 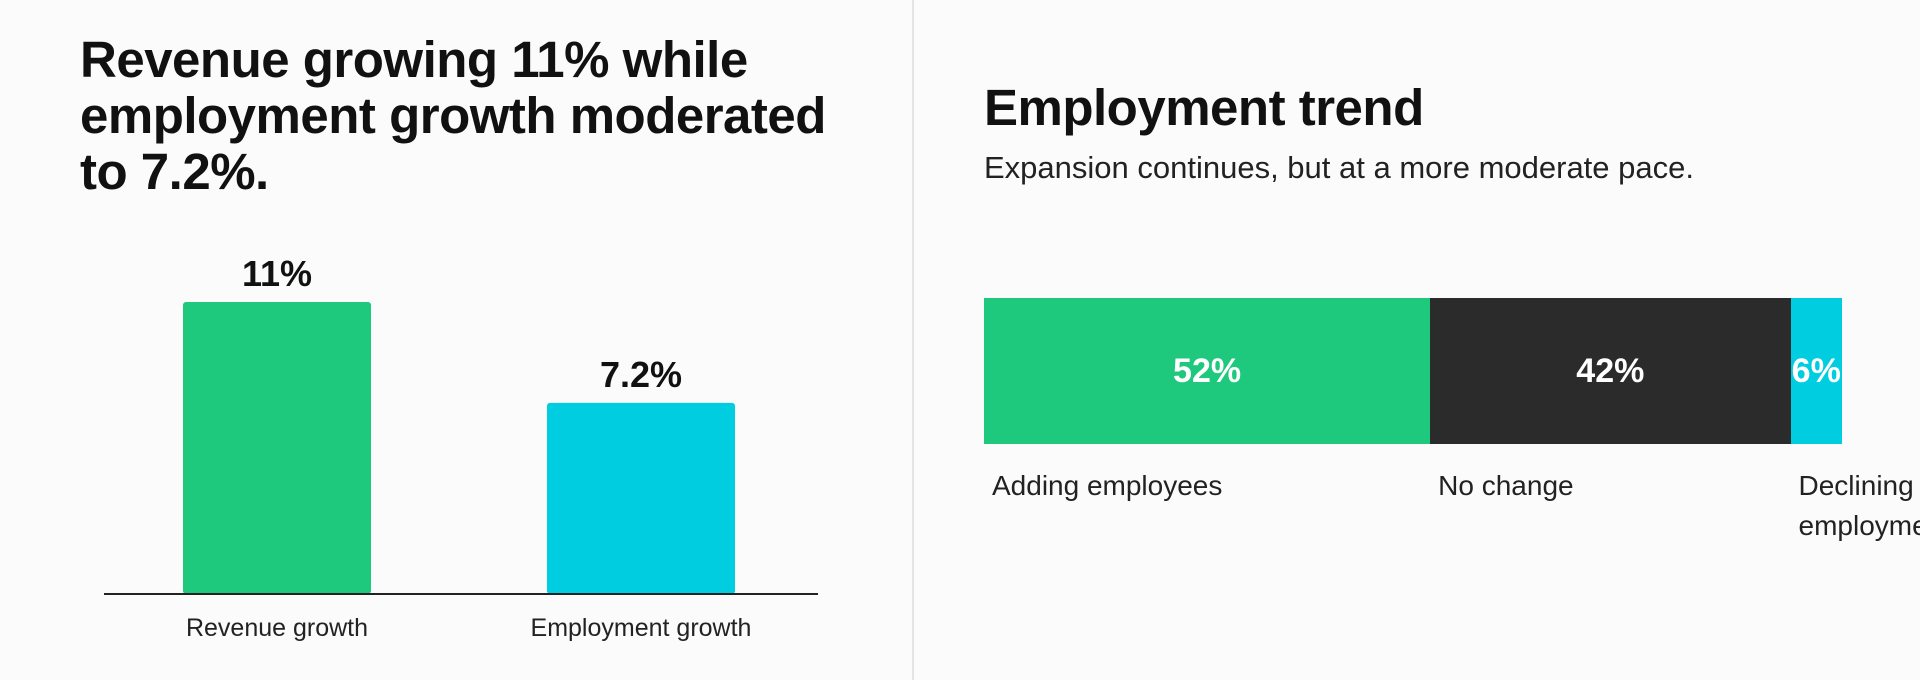 I want to click on segment-value-label: 42%, so click(x=1610, y=370).